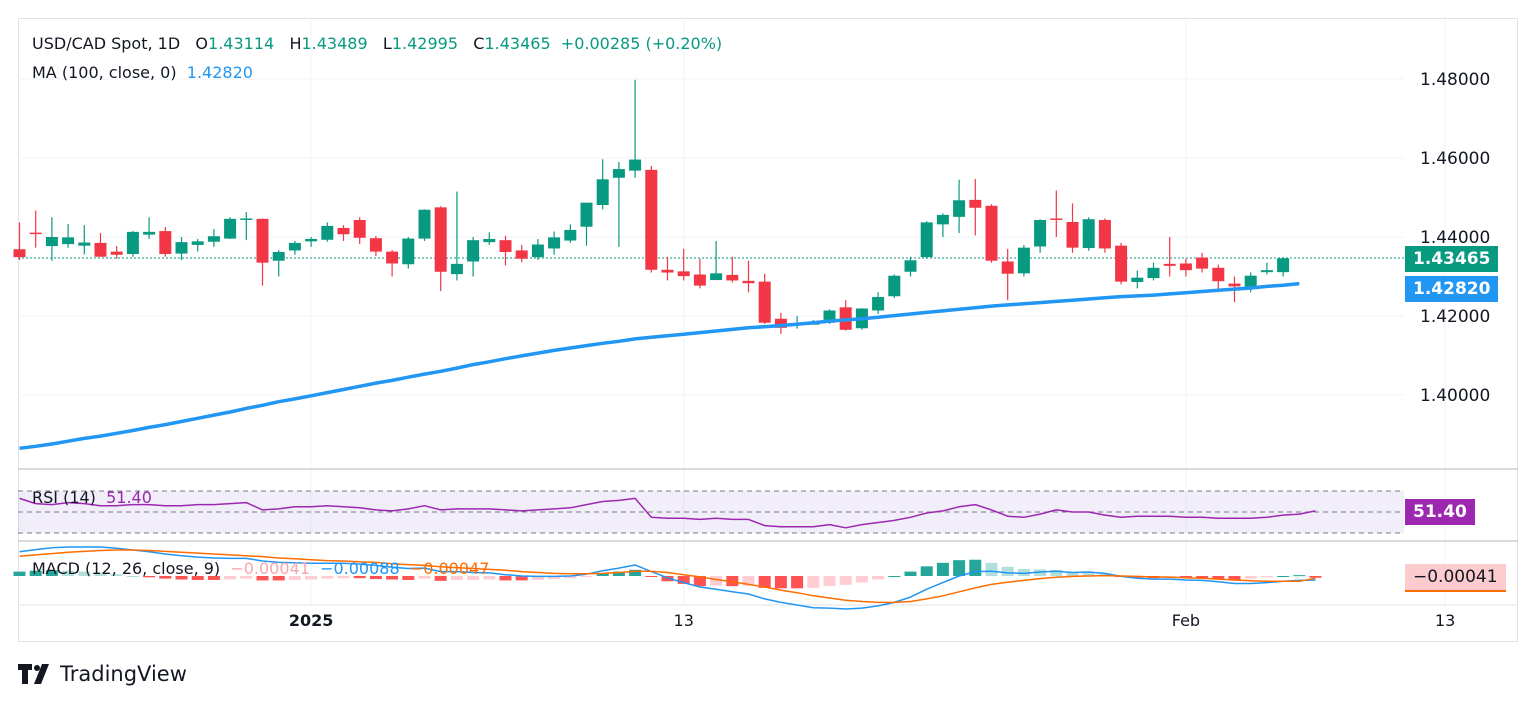 This screenshot has width=1536, height=704. What do you see at coordinates (449, 568) in the screenshot?
I see `macd-signal-value: −0.00047` at bounding box center [449, 568].